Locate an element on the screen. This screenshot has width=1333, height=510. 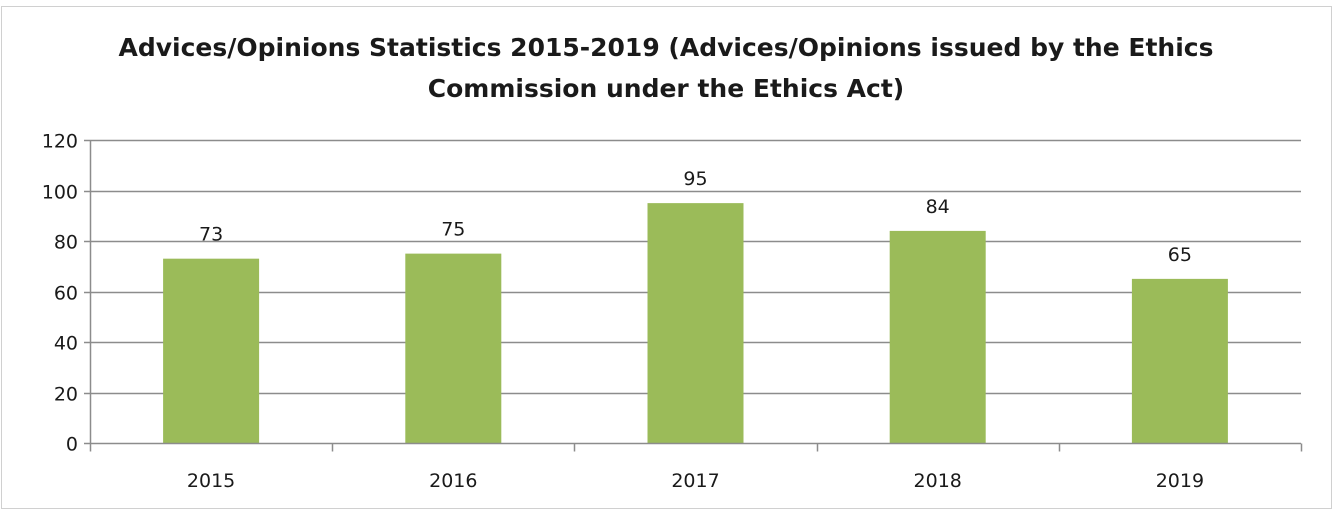
data-label-2019: 65 is located at coordinates (1180, 255).